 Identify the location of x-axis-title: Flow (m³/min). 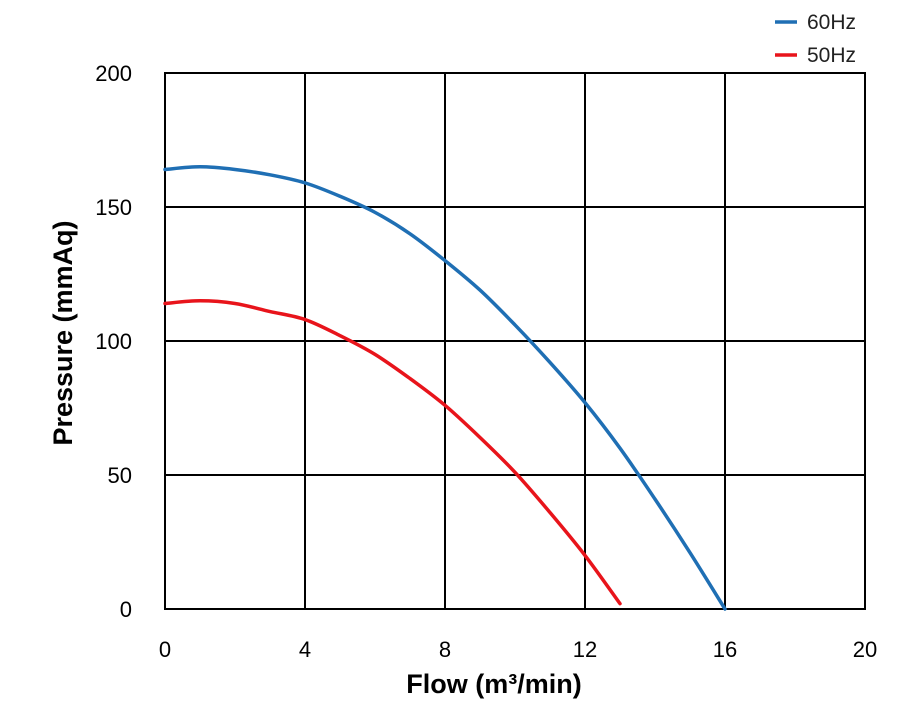
(493, 684).